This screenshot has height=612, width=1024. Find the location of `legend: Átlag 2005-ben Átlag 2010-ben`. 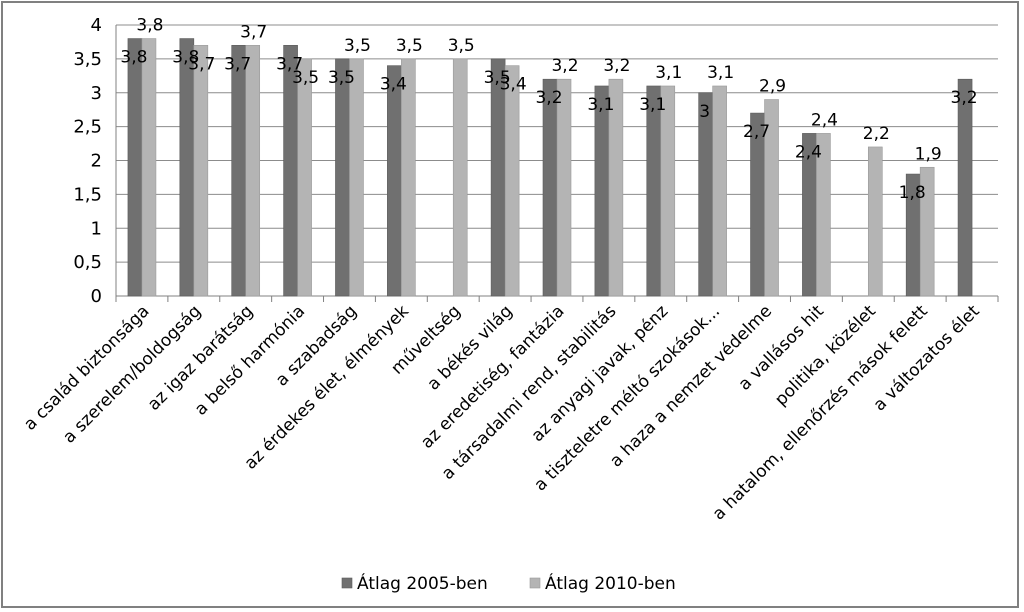

legend: Átlag 2005-ben Átlag 2010-ben is located at coordinates (508, 583).